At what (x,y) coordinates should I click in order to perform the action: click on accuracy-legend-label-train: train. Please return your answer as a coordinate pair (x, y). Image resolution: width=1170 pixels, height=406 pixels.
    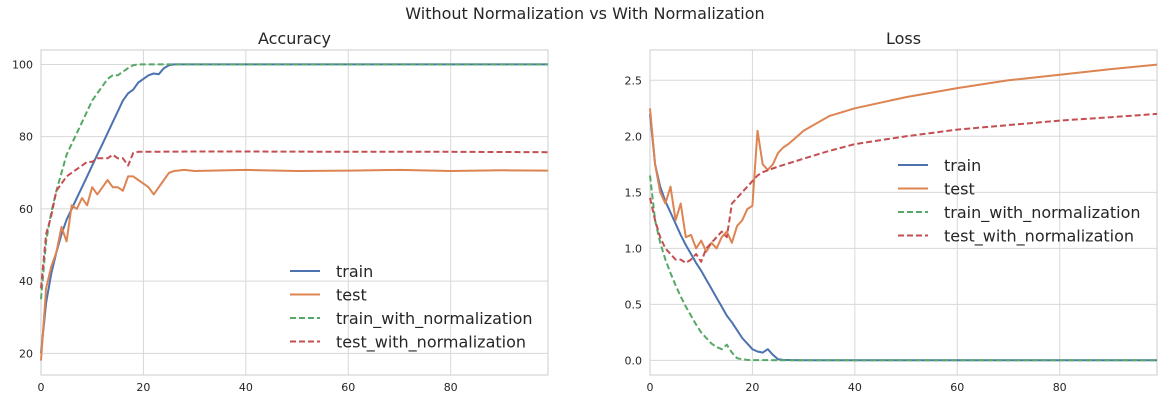
    Looking at the image, I should click on (354, 271).